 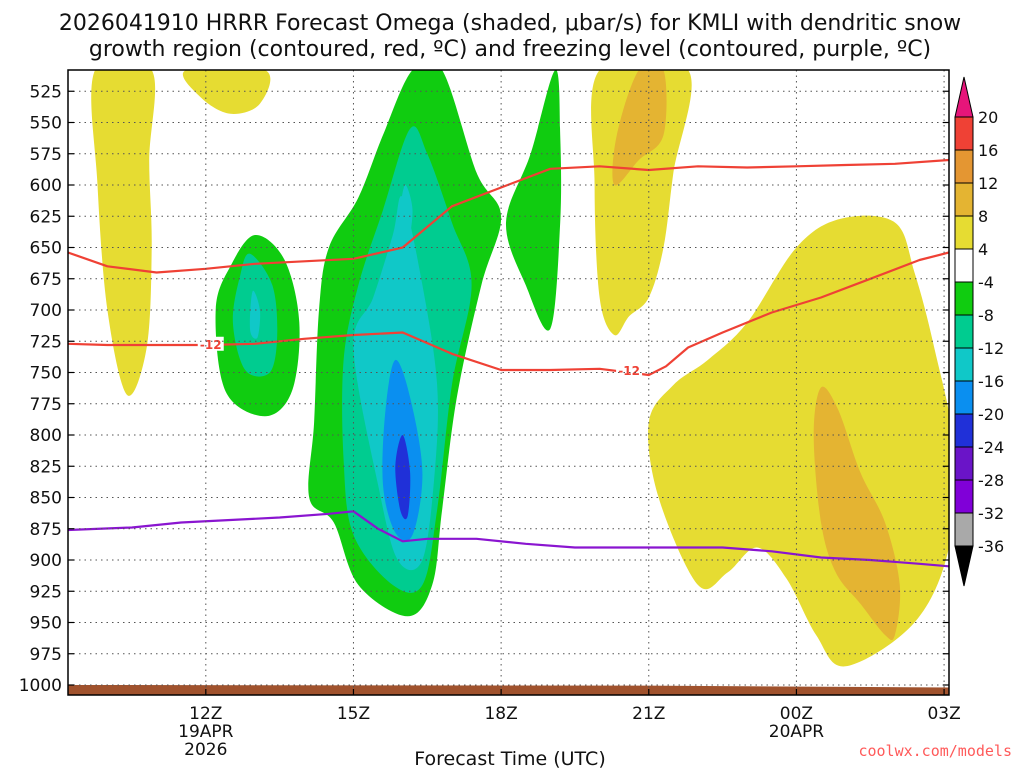 What do you see at coordinates (46, 530) in the screenshot?
I see `y-tick-label: 875` at bounding box center [46, 530].